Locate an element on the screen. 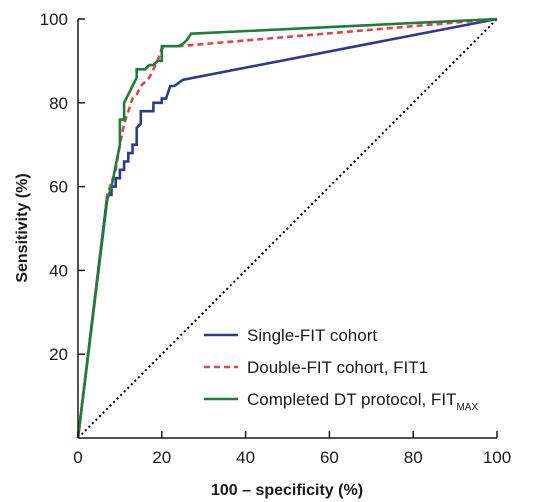 Image resolution: width=537 pixels, height=502 pixels. y-axis-title: Sensitivity (%) is located at coordinates (22, 227).